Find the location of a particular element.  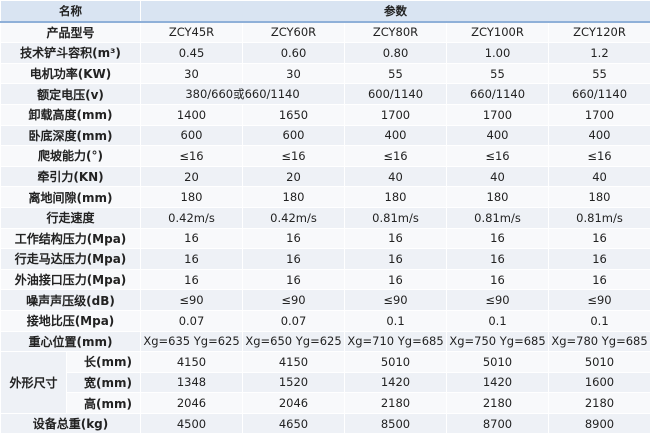

header-cell: 名称 is located at coordinates (71, 11).